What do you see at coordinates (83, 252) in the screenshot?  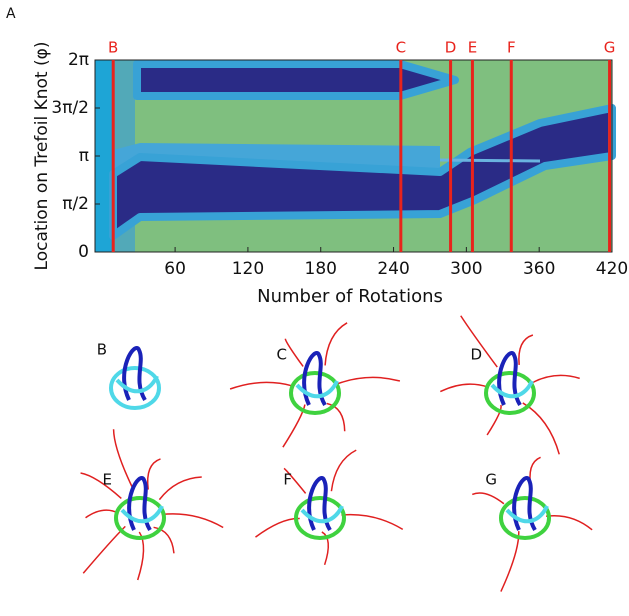 I see `y-tick-label: 0` at bounding box center [83, 252].